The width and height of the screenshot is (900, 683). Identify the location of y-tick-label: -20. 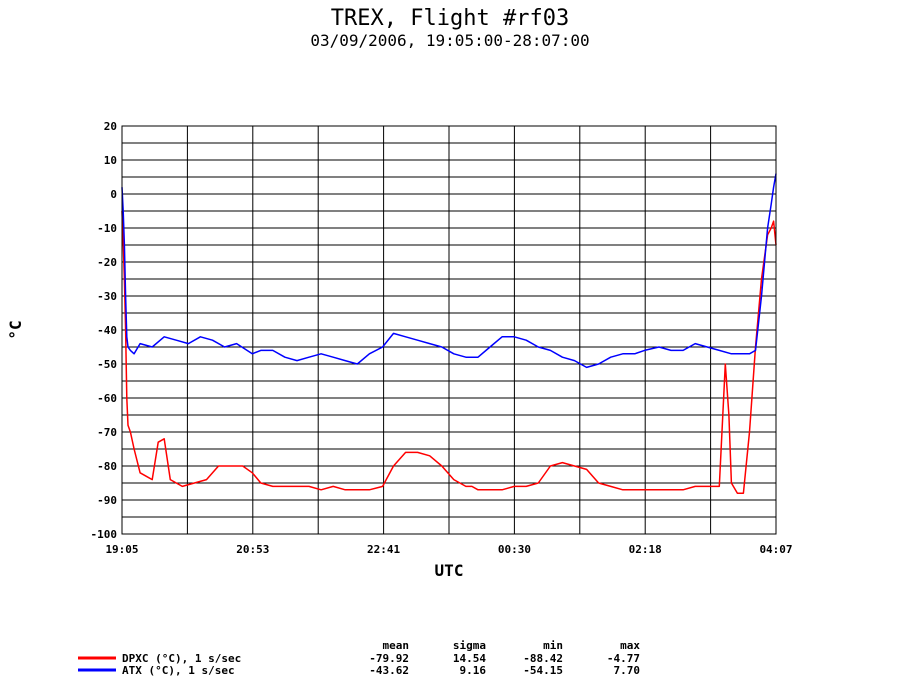
(107, 262).